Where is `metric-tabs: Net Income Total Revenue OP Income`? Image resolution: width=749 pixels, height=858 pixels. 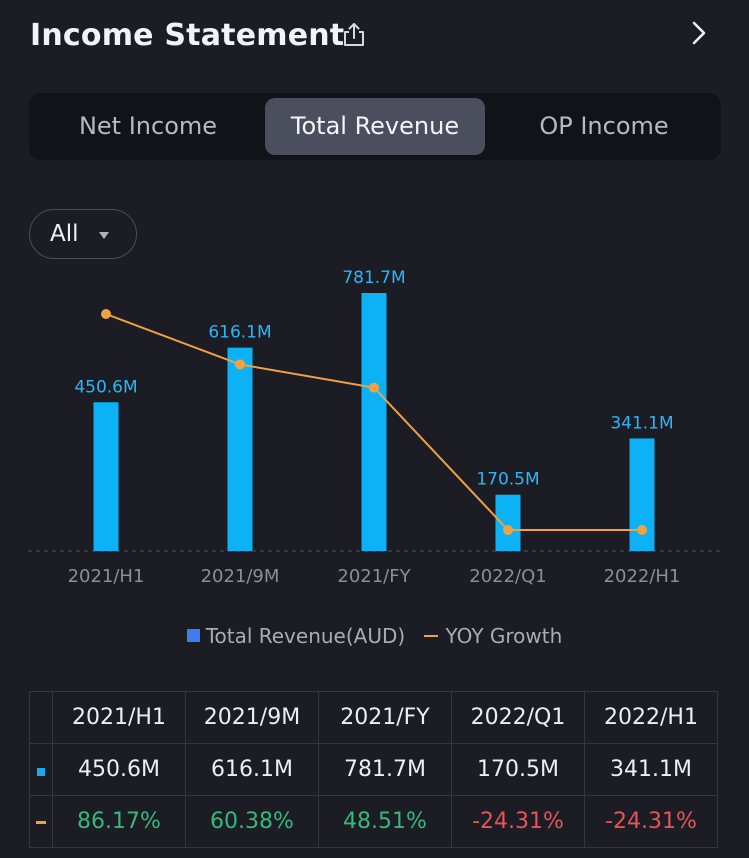 metric-tabs: Net Income Total Revenue OP Income is located at coordinates (375, 126).